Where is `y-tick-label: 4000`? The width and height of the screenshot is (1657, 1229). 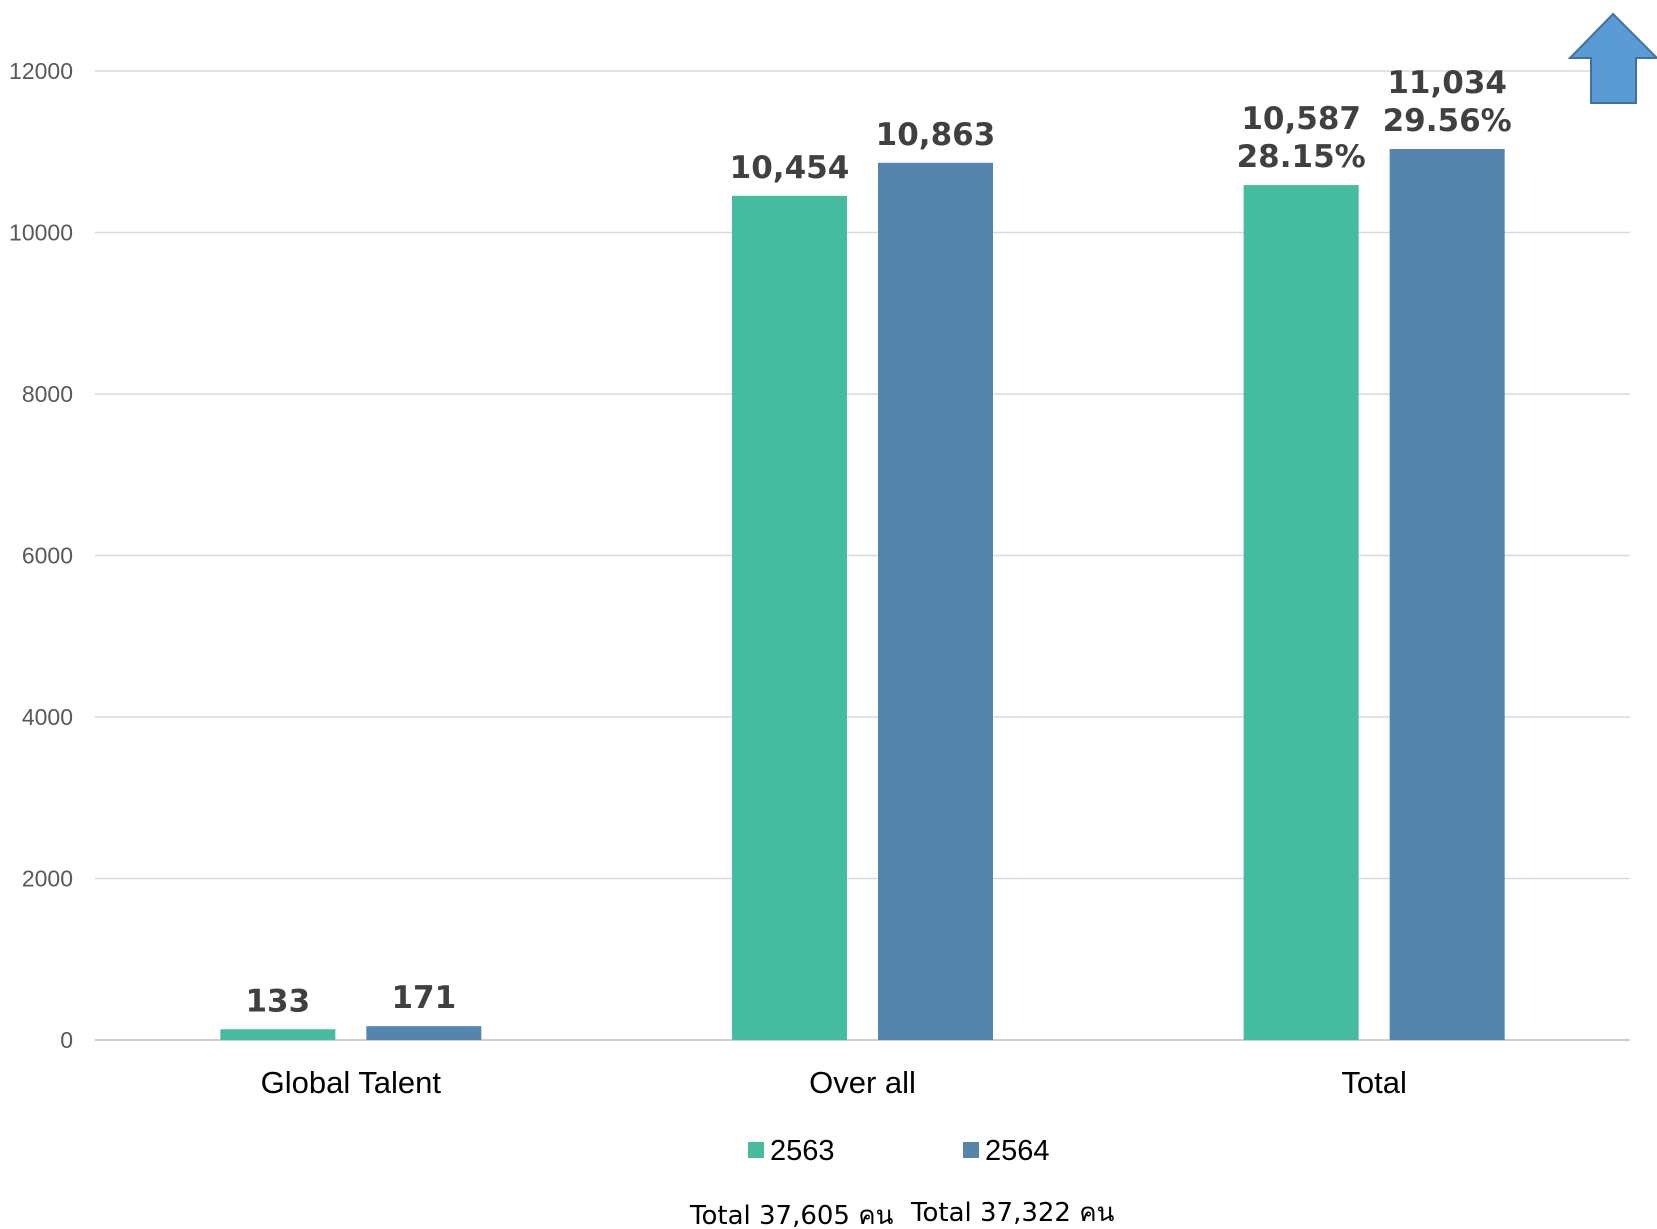 y-tick-label: 4000 is located at coordinates (47, 717).